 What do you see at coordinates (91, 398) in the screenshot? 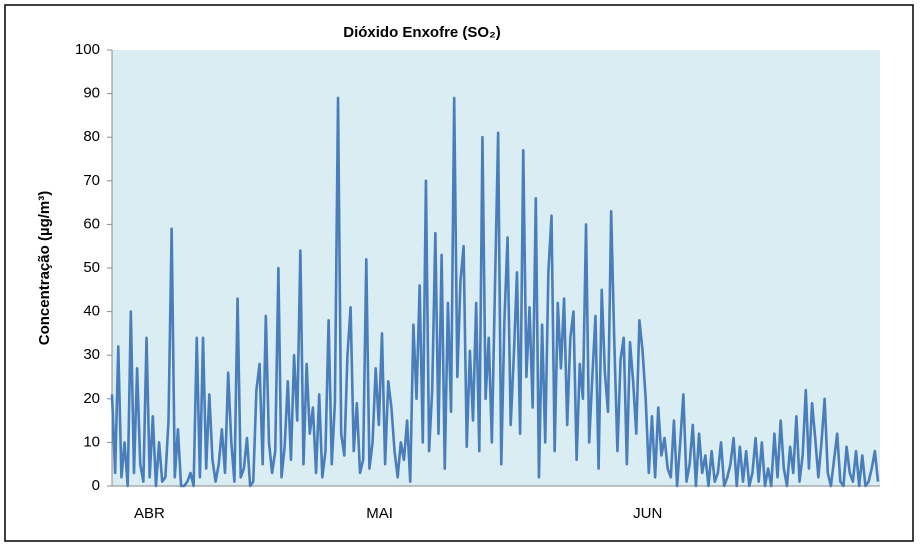
I see `y-tick-label: 20` at bounding box center [91, 398].